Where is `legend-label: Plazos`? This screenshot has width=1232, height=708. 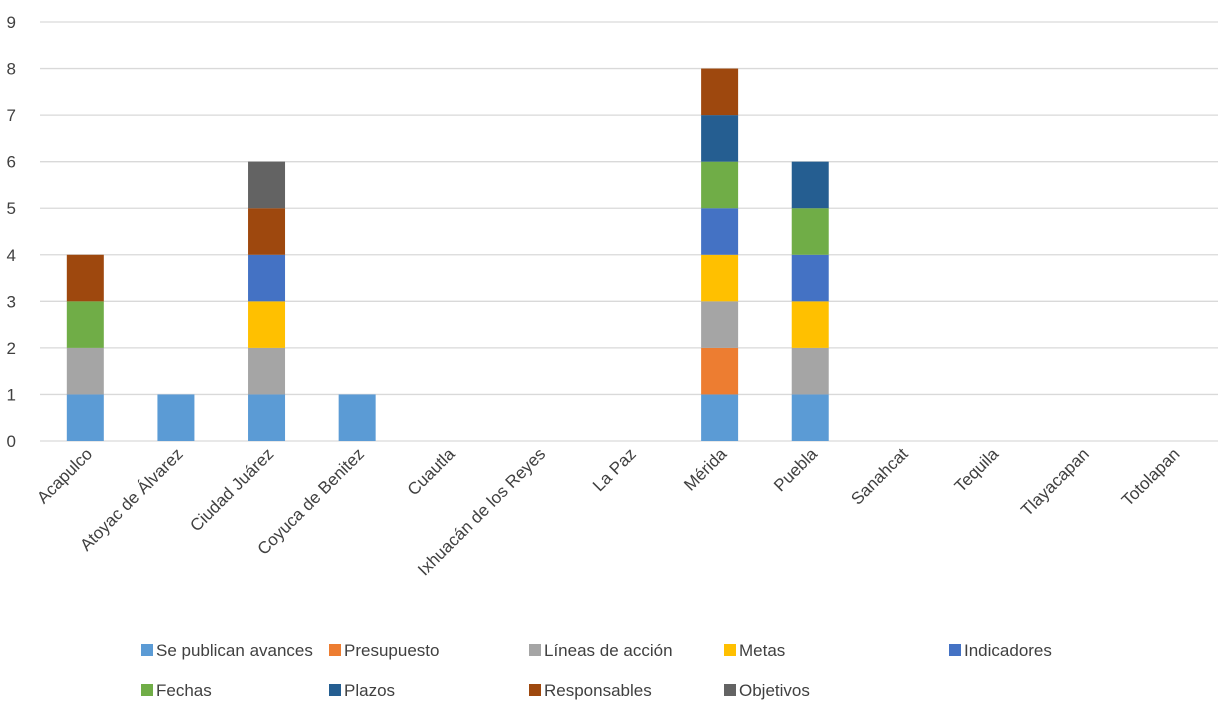
legend-label: Plazos is located at coordinates (369, 690).